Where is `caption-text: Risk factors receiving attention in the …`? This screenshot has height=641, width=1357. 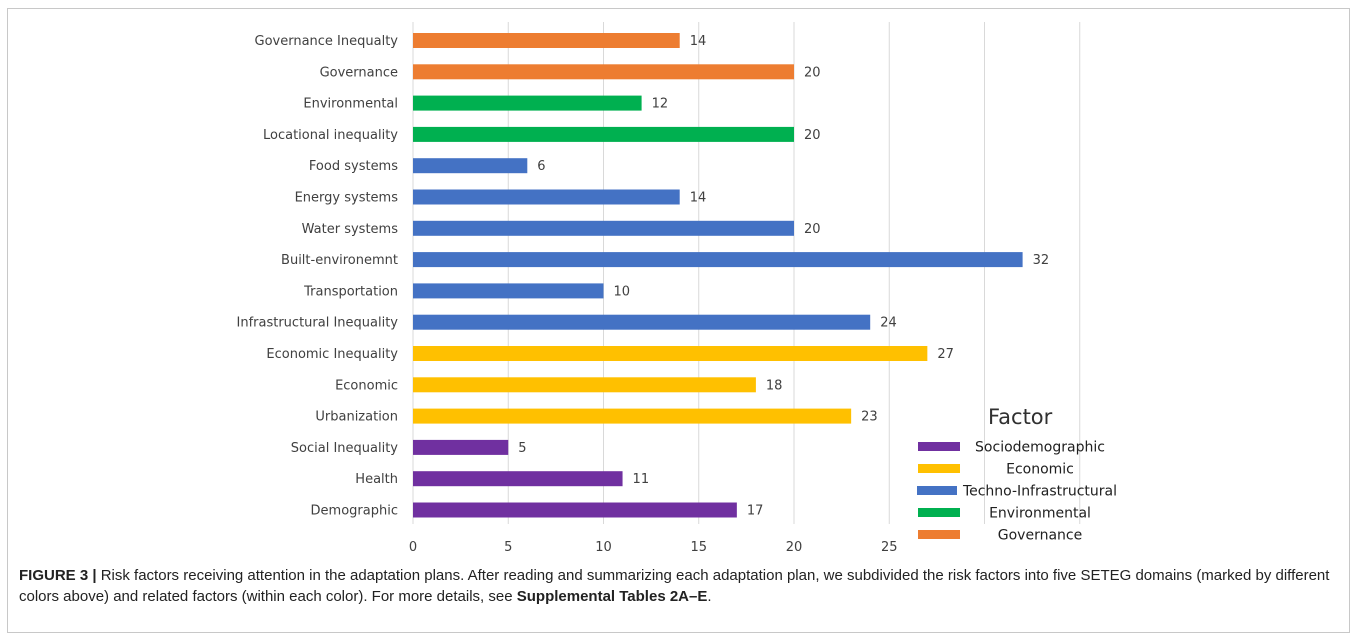 caption-text: Risk factors receiving attention in the … is located at coordinates (674, 586).